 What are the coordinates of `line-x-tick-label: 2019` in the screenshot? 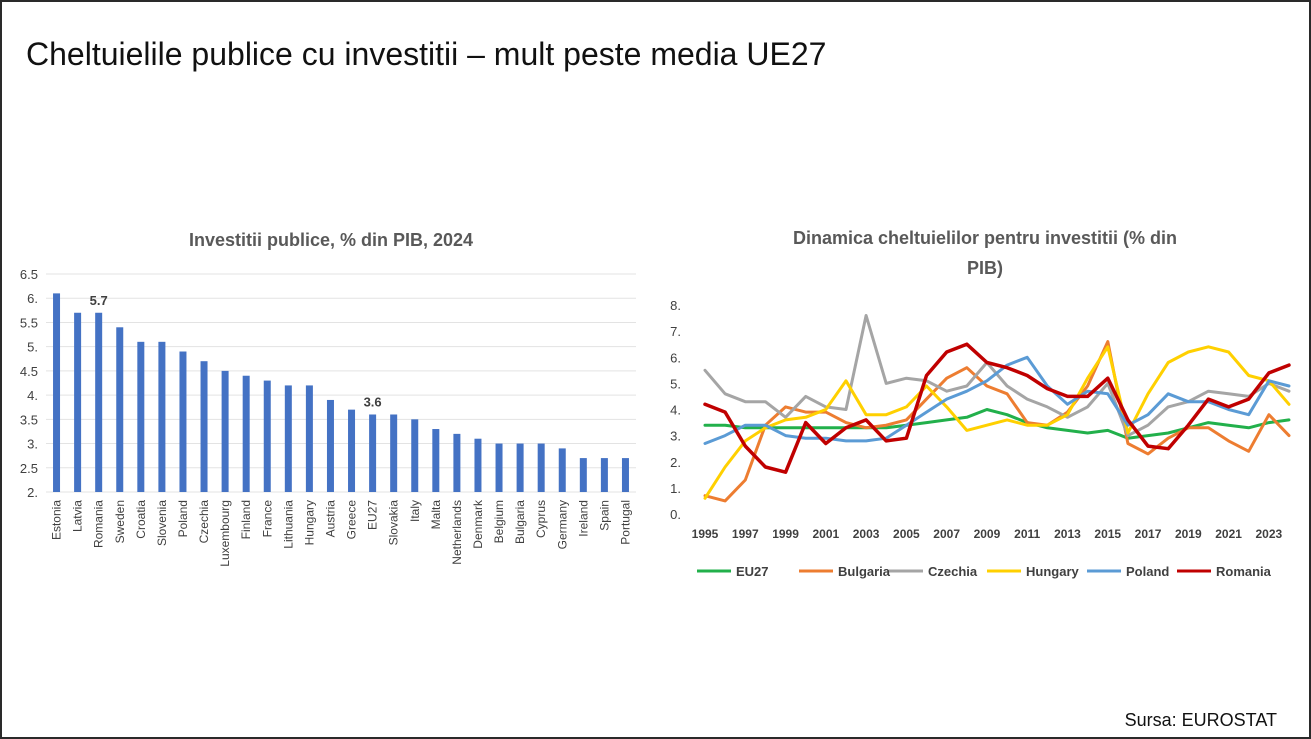 It's located at (1188, 534).